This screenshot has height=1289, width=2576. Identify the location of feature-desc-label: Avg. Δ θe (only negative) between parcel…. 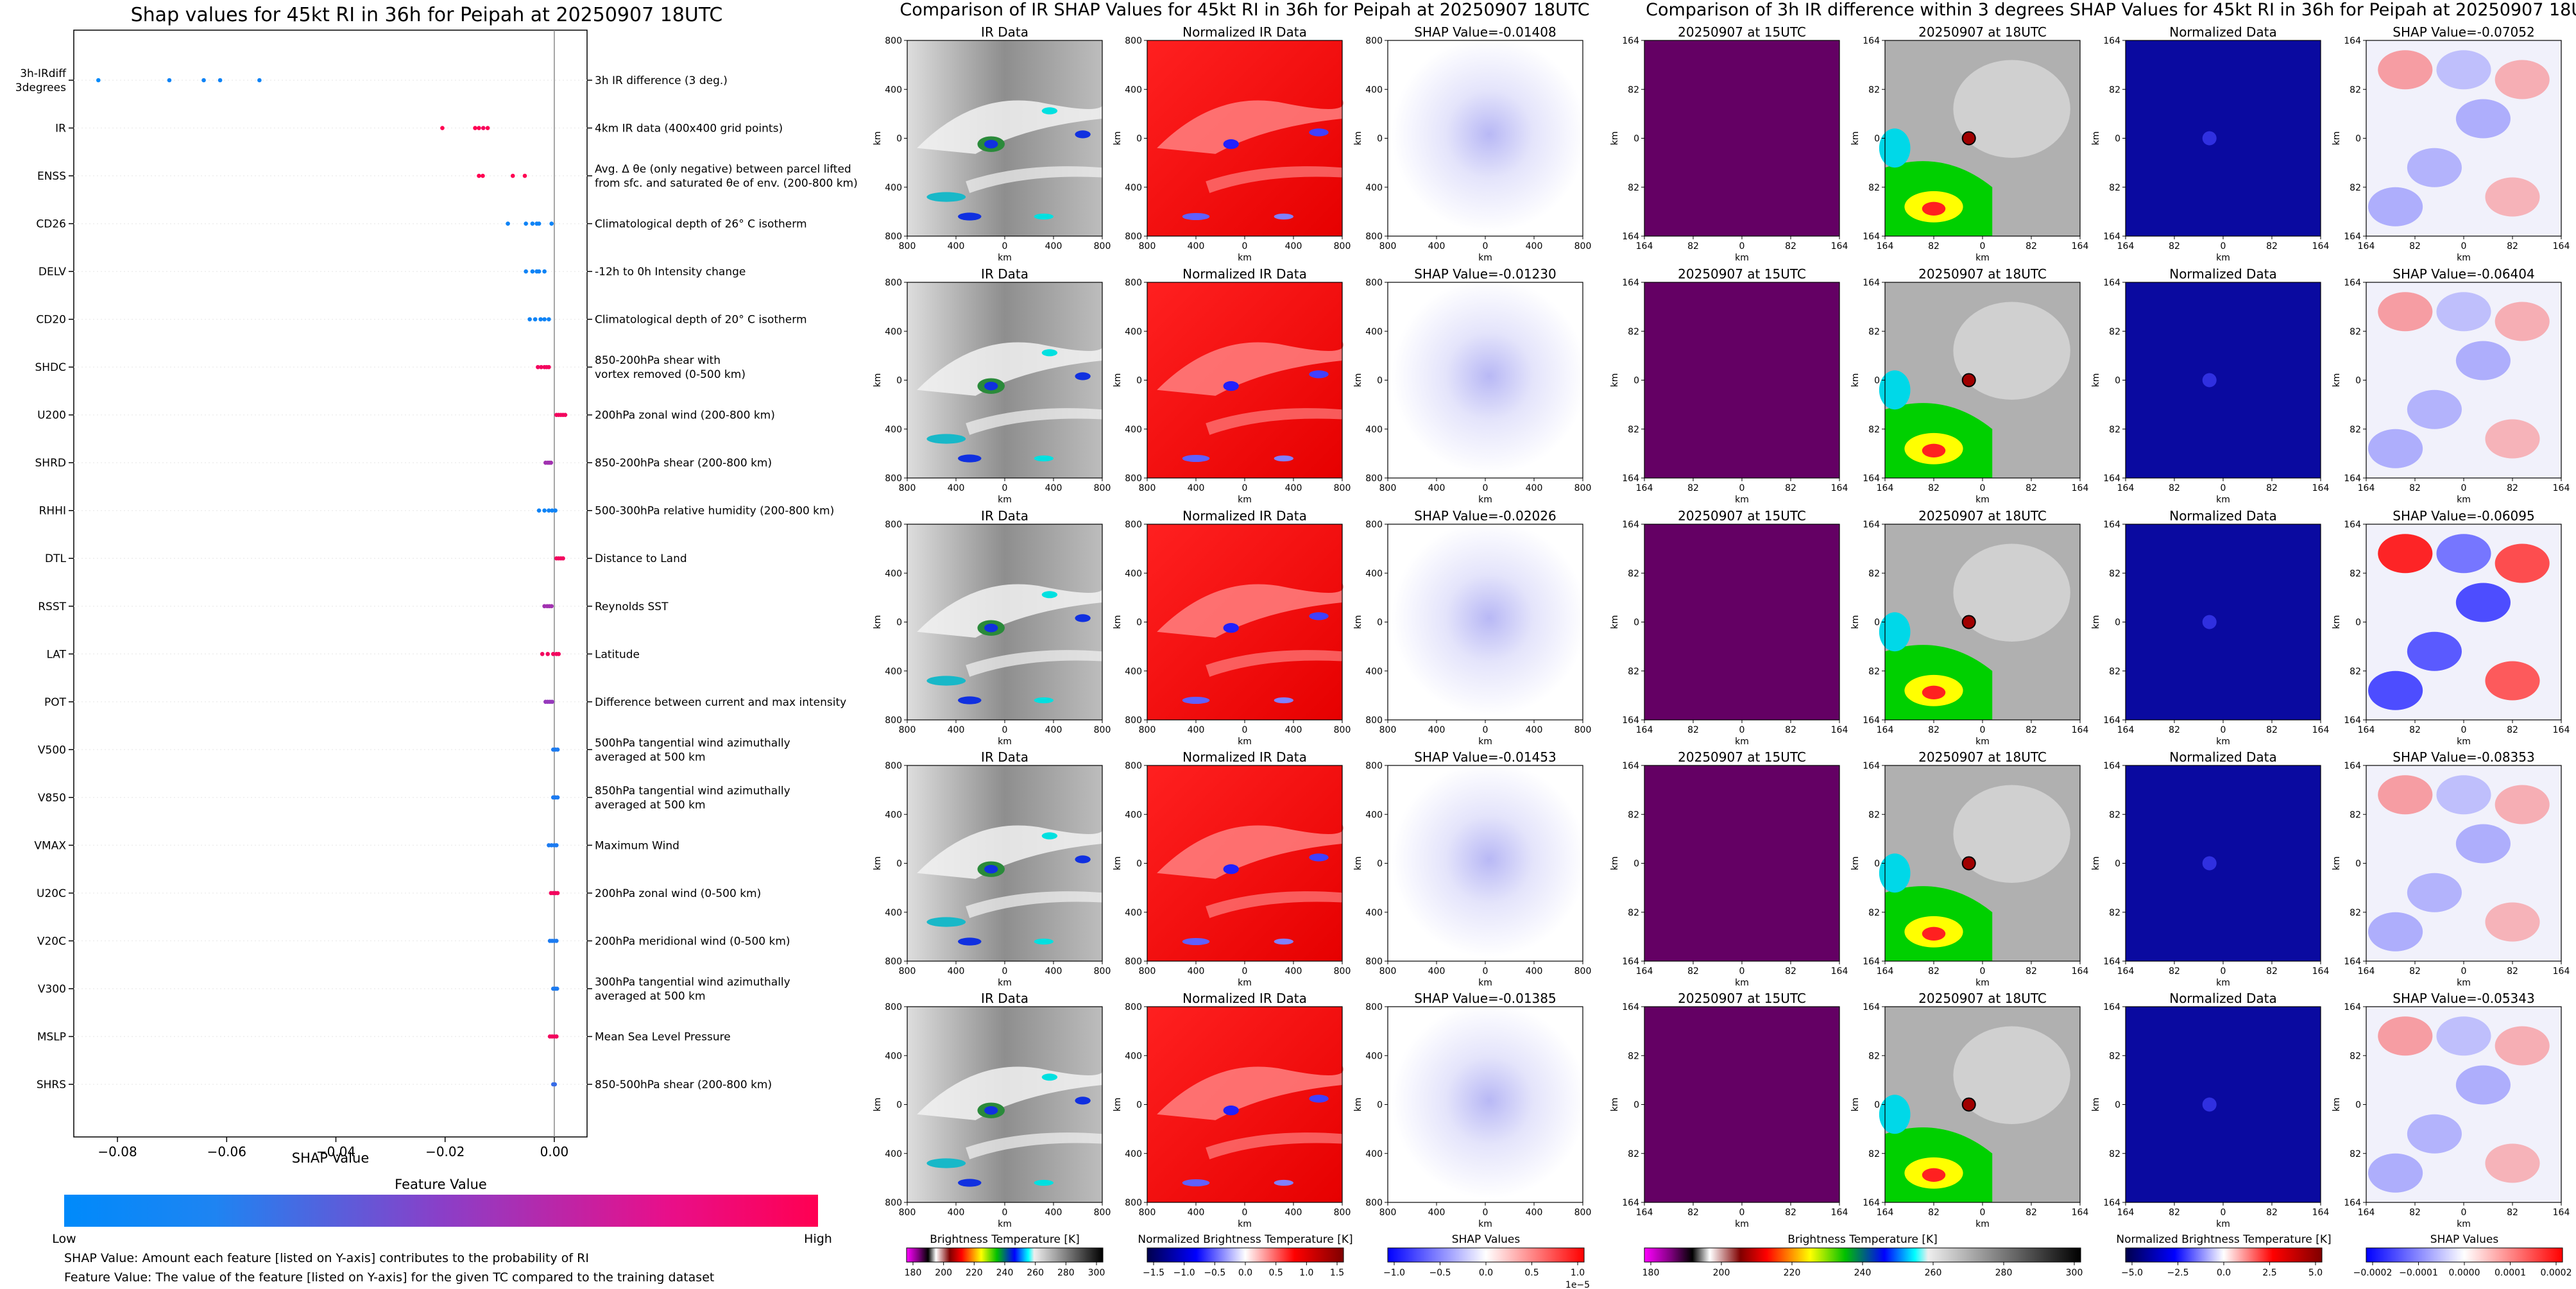
(723, 170).